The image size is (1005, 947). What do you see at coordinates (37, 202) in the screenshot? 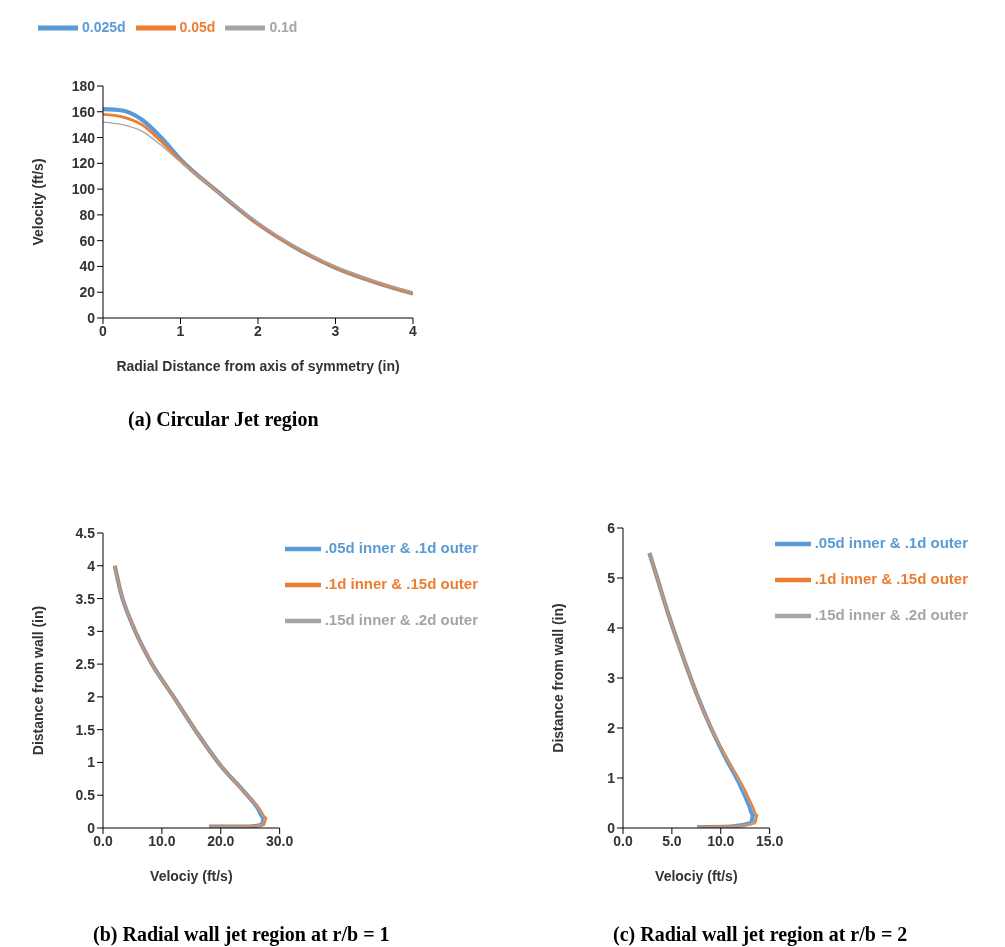
I see `y-axis-title: Velocity (ft/s)` at bounding box center [37, 202].